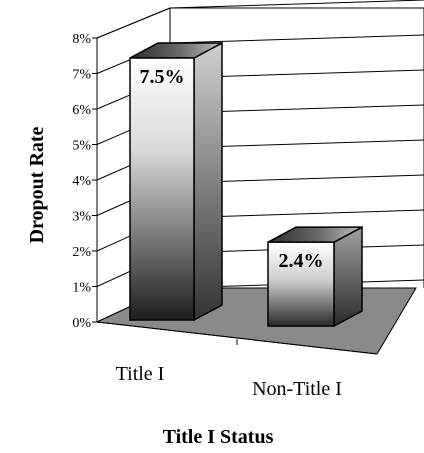 The width and height of the screenshot is (424, 453). What do you see at coordinates (81, 252) in the screenshot?
I see `y-tick-label: 2%` at bounding box center [81, 252].